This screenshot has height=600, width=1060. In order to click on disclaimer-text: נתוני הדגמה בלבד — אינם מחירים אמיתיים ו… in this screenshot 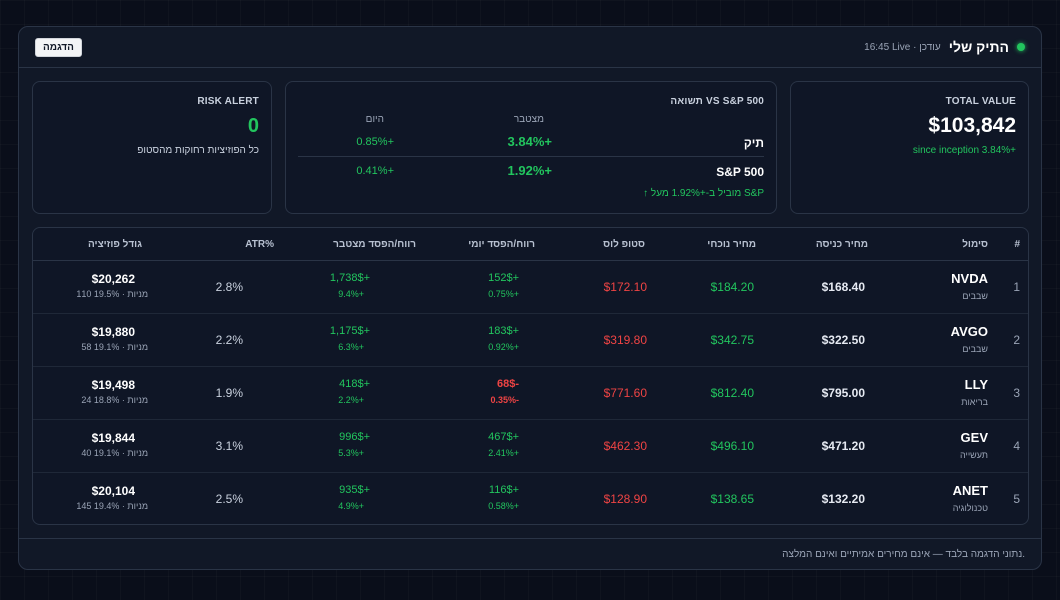, I will do `click(903, 554)`.